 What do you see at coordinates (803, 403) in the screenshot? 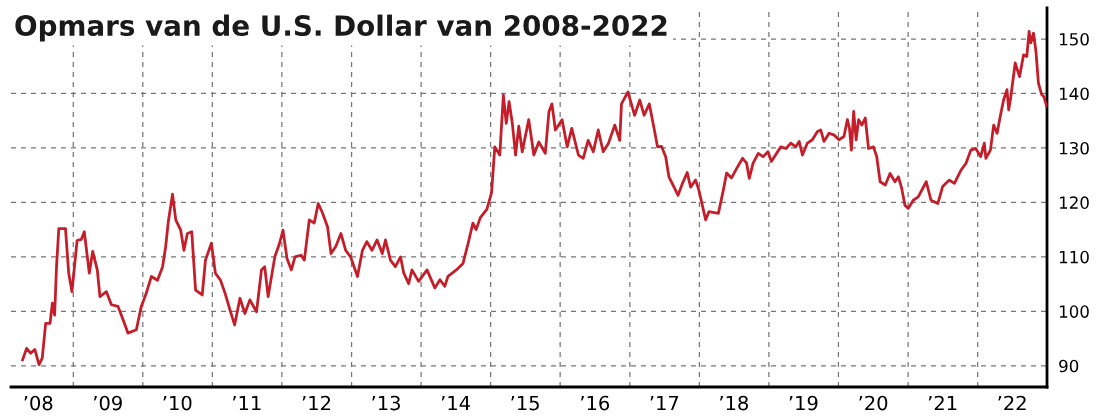
I see `x-tick-label: ’19` at bounding box center [803, 403].